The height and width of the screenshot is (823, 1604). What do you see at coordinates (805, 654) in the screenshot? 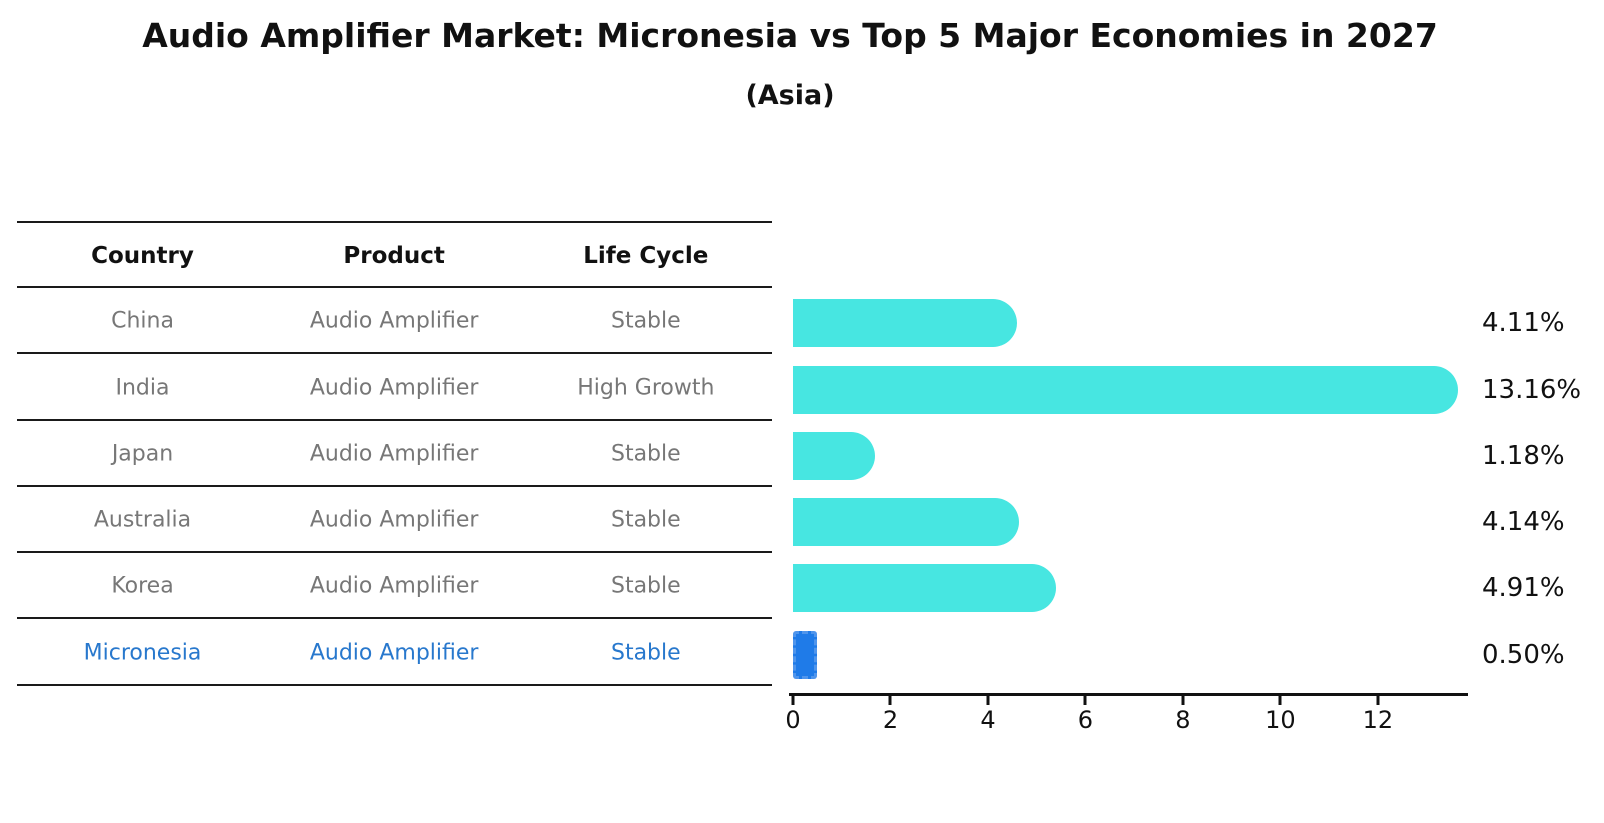
I see `bar-micronesia` at bounding box center [805, 654].